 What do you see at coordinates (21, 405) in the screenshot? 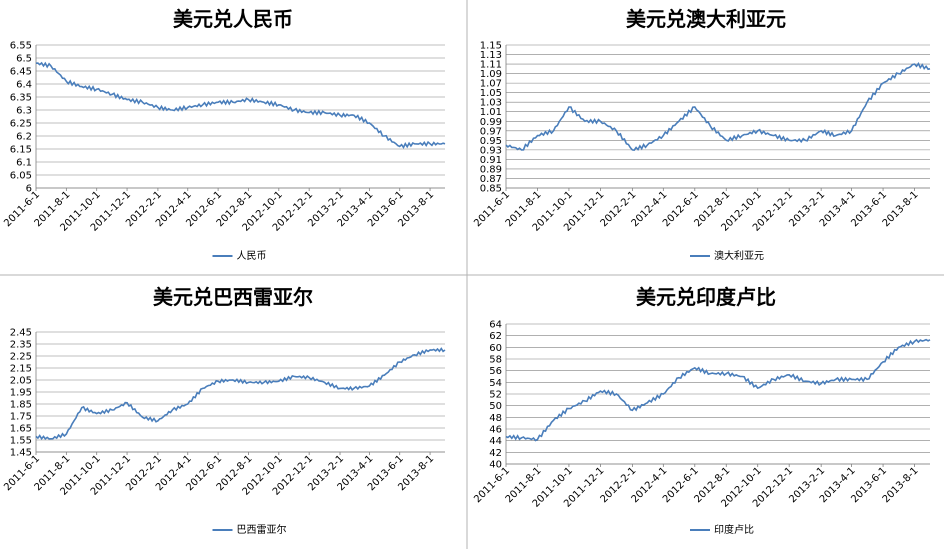
I see `brl-y-tick-label: 1.85` at bounding box center [21, 405].